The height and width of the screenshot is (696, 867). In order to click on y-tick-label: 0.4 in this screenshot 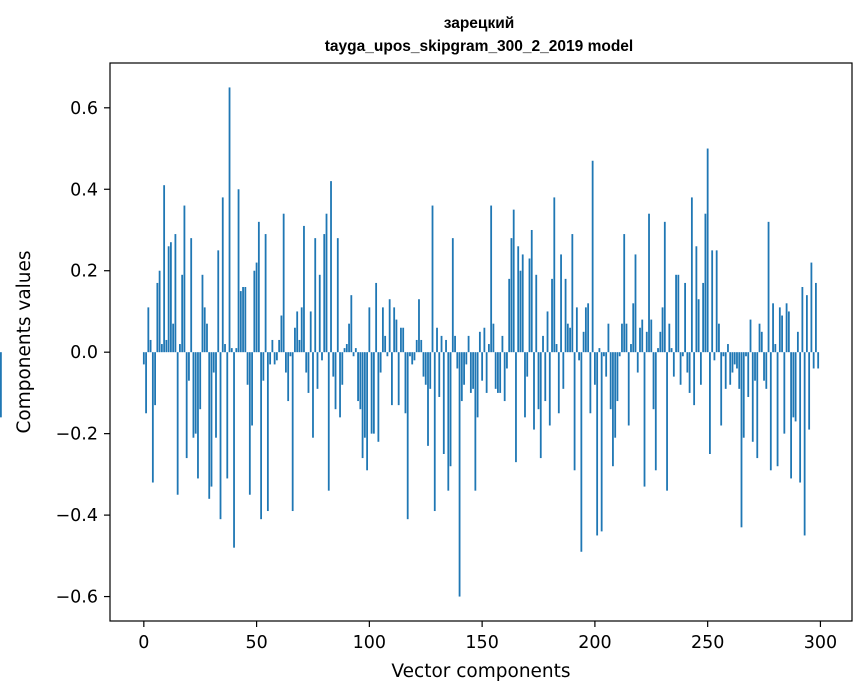, I will do `click(84, 190)`.